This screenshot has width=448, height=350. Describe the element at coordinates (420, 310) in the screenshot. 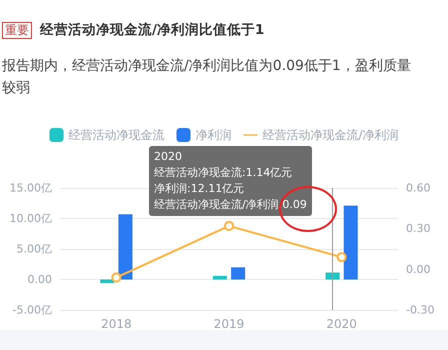

I see `y2-tick-label: -0.30` at that location.